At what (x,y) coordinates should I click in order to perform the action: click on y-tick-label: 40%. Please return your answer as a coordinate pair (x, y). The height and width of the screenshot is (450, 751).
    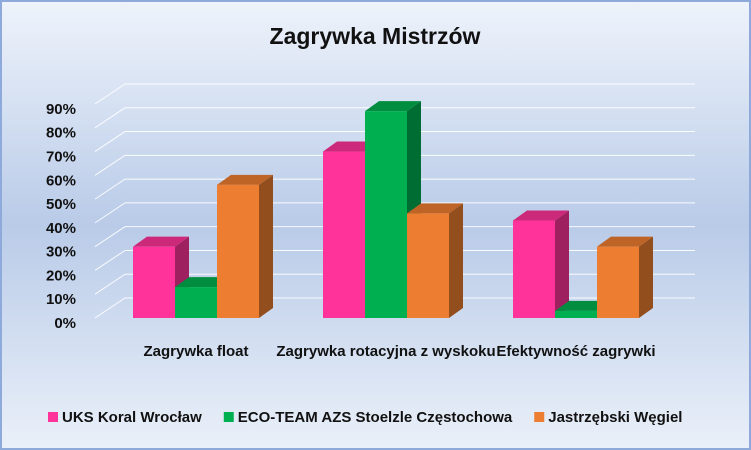
    Looking at the image, I should click on (61, 228).